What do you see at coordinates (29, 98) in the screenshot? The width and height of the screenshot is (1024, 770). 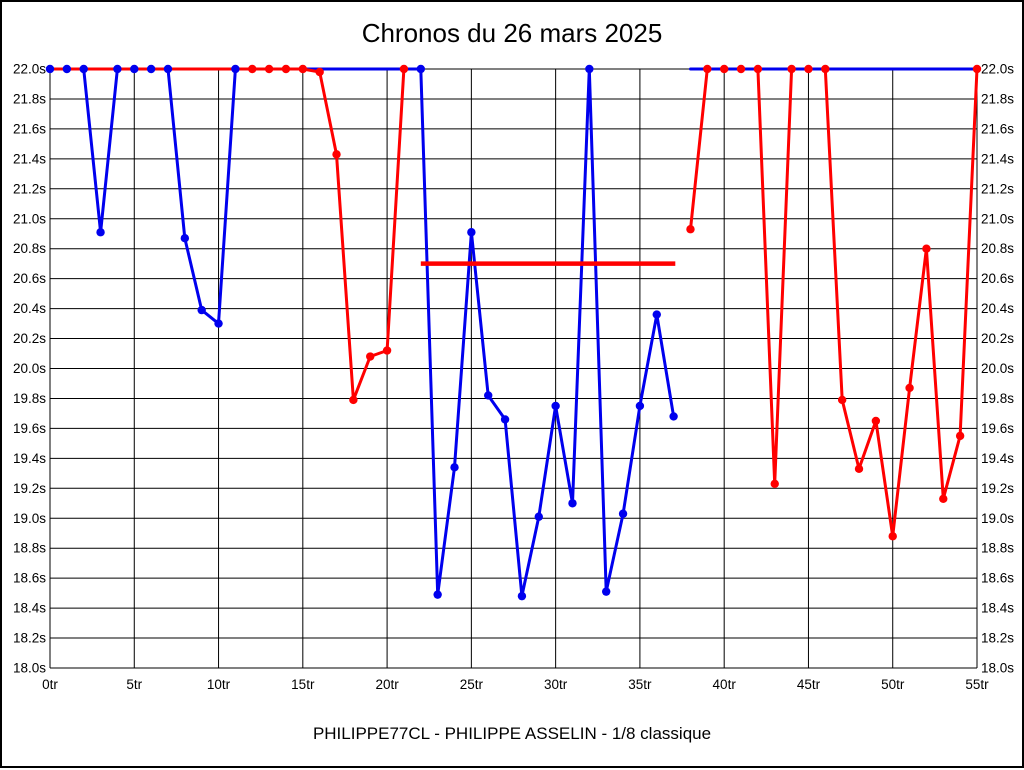 I see `y-axis-tick-label-left: 21.8s` at bounding box center [29, 98].